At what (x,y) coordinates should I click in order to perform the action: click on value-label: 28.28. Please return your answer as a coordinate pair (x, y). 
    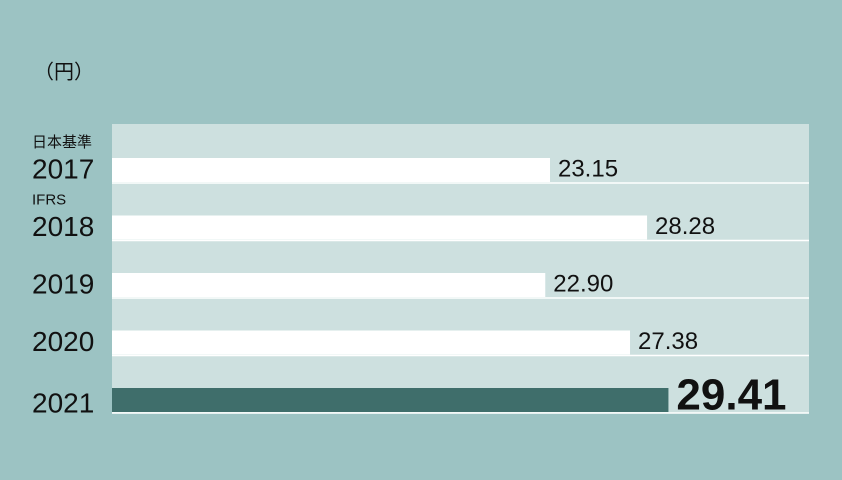
    Looking at the image, I should click on (685, 226).